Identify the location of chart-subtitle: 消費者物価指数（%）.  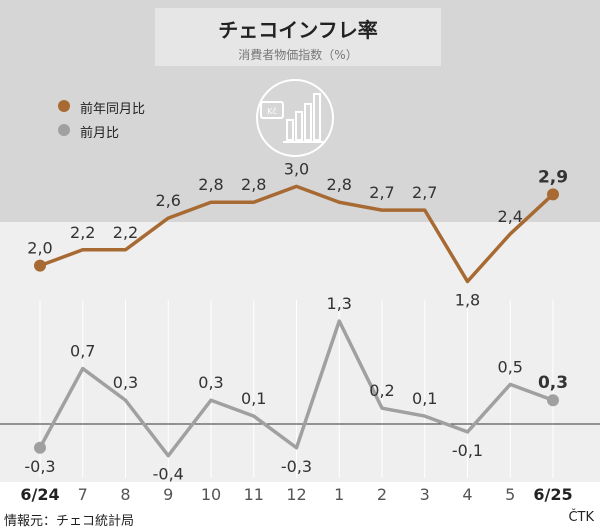
(298, 55).